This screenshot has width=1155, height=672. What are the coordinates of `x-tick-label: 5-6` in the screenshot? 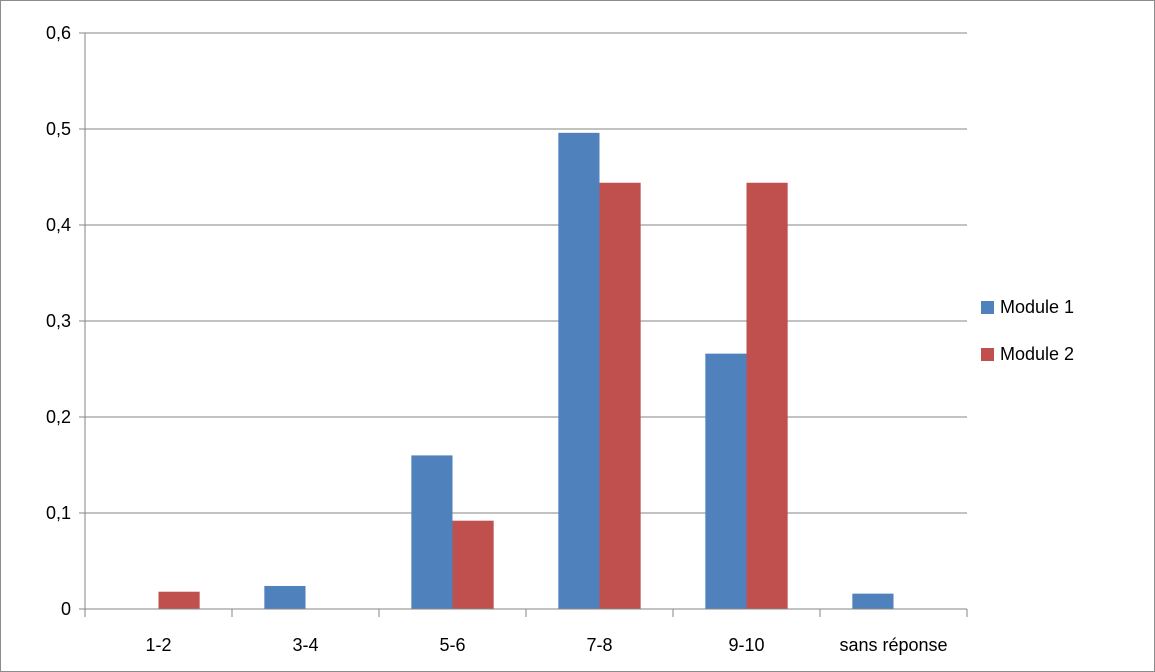 It's located at (452, 645).